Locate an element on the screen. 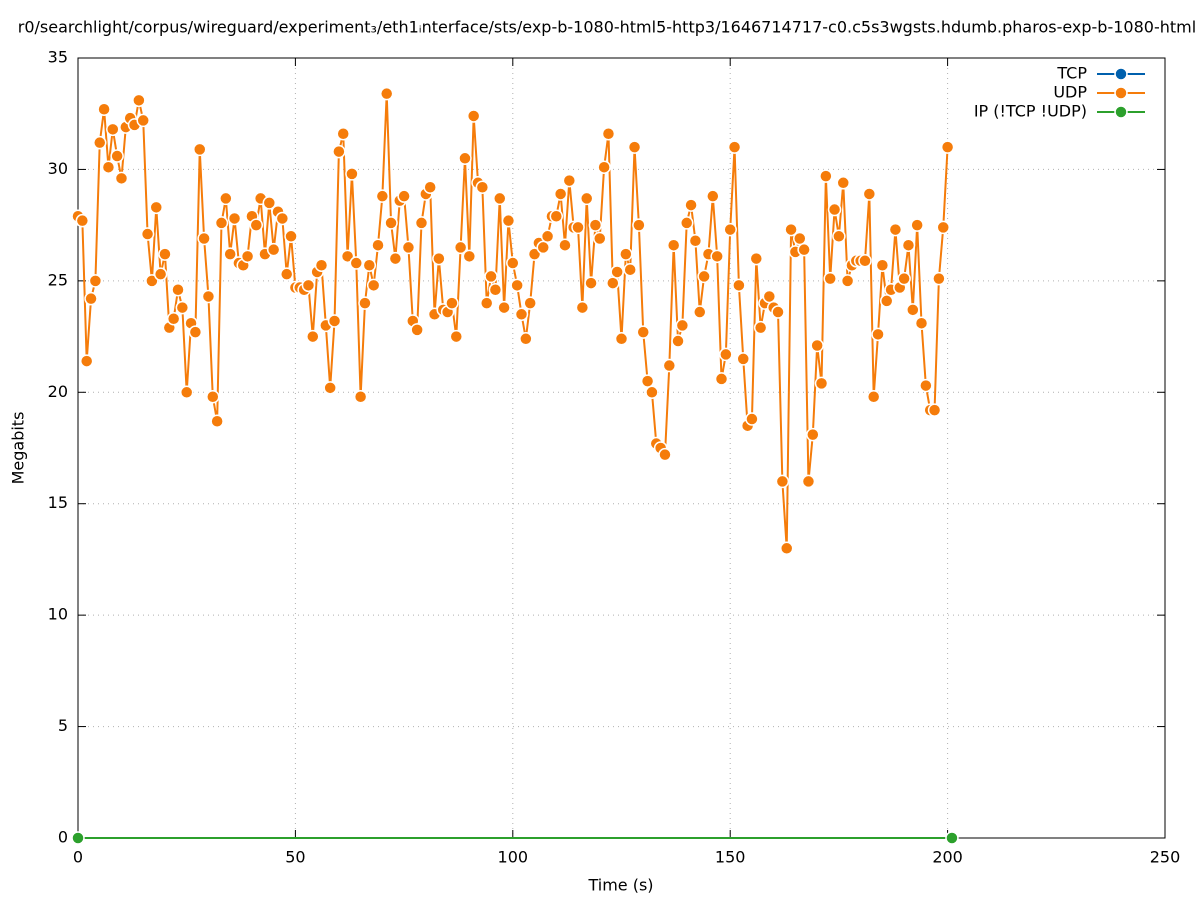  y-axis-label: Megabits is located at coordinates (18, 448).